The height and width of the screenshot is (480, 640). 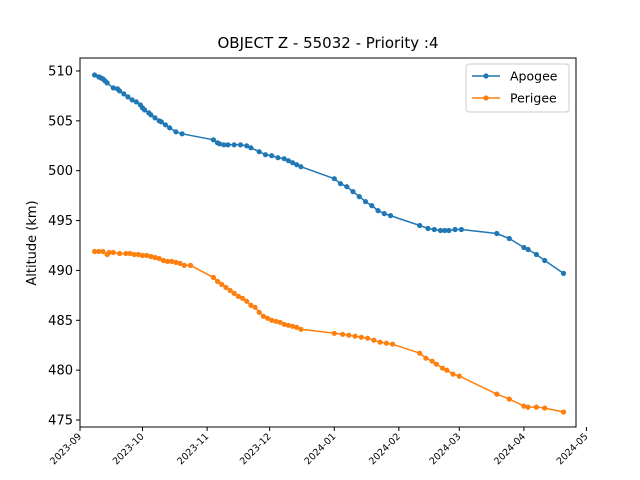 What do you see at coordinates (446, 449) in the screenshot?
I see `x-tick-label: 2024-03` at bounding box center [446, 449].